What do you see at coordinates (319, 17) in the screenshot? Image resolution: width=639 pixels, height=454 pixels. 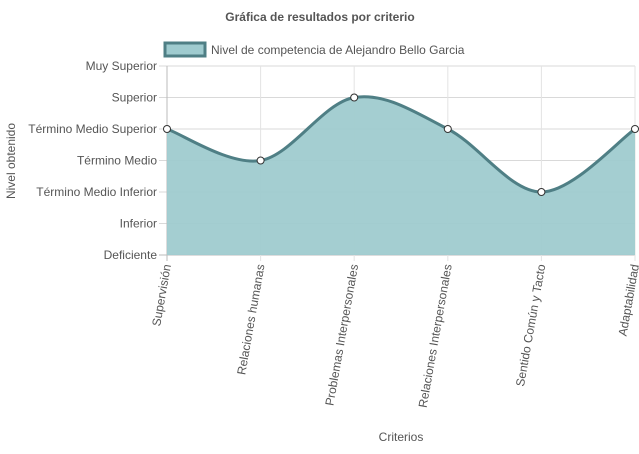 I see `chart-title: Gráfica de resultados por criterio` at bounding box center [319, 17].